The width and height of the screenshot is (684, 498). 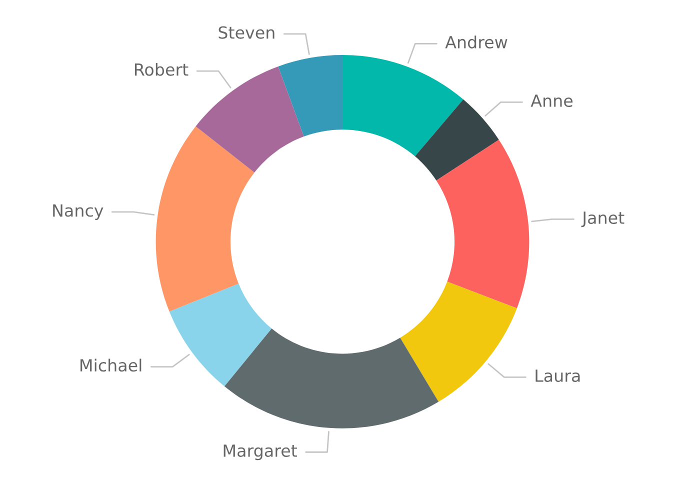 What do you see at coordinates (260, 452) in the screenshot?
I see `slice-label: Margaret` at bounding box center [260, 452].